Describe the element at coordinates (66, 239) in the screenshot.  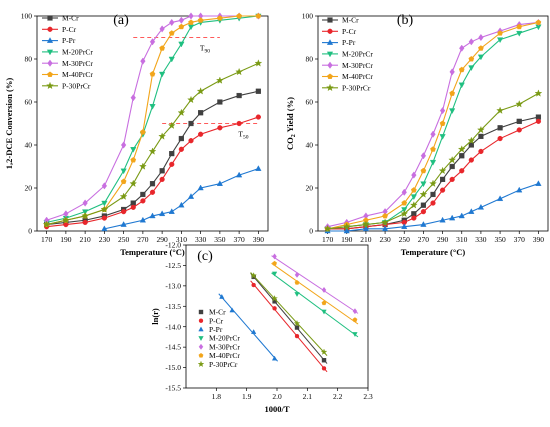
I see `x-tick-label: 190` at that location.